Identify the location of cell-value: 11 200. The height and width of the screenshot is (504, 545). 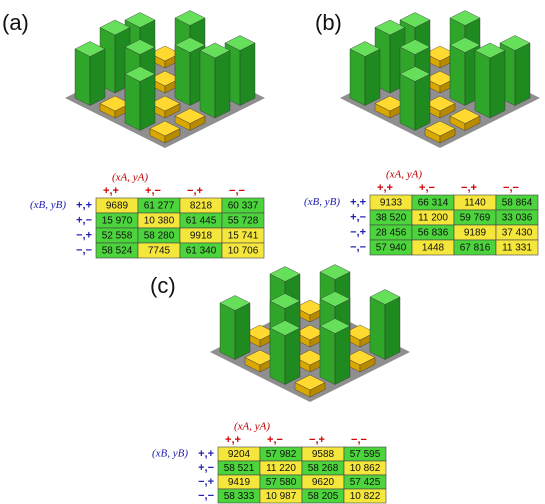
(433, 218).